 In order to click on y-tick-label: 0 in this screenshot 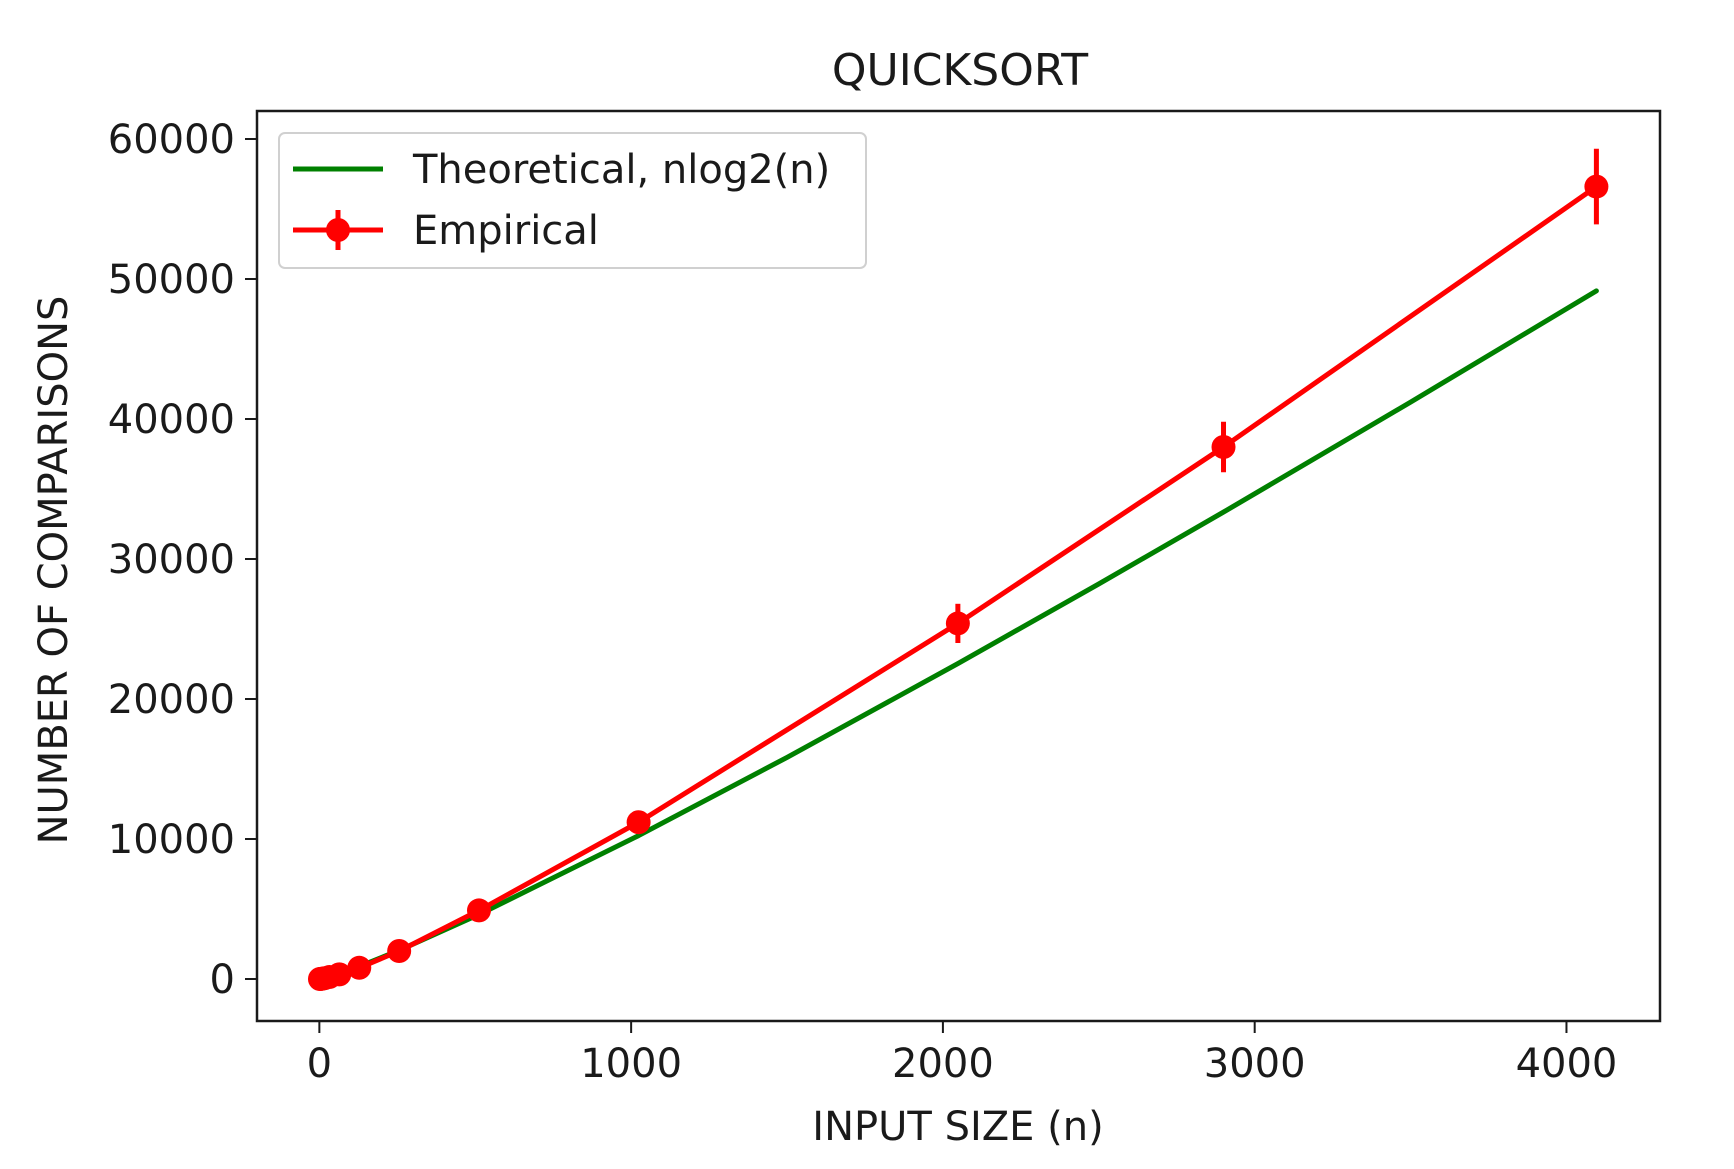, I will do `click(222, 980)`.